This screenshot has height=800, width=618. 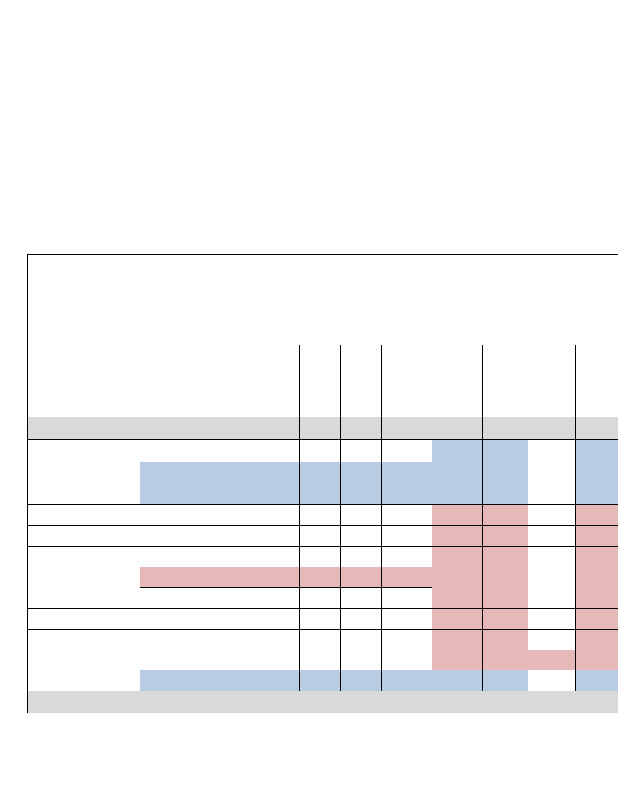 I want to click on footer-band, so click(x=323, y=702).